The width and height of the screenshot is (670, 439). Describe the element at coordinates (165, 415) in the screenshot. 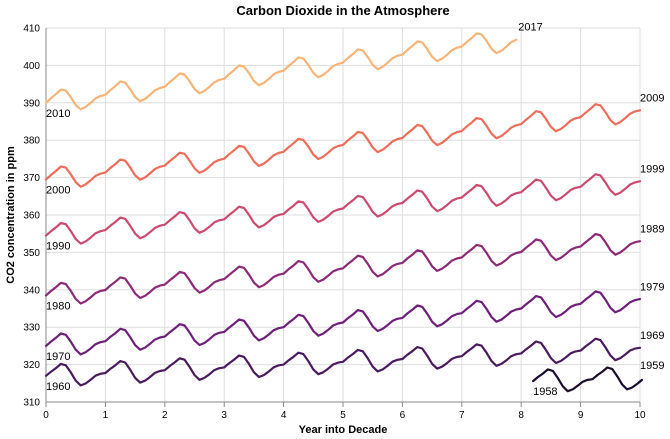

I see `x-tick-label: 2` at that location.